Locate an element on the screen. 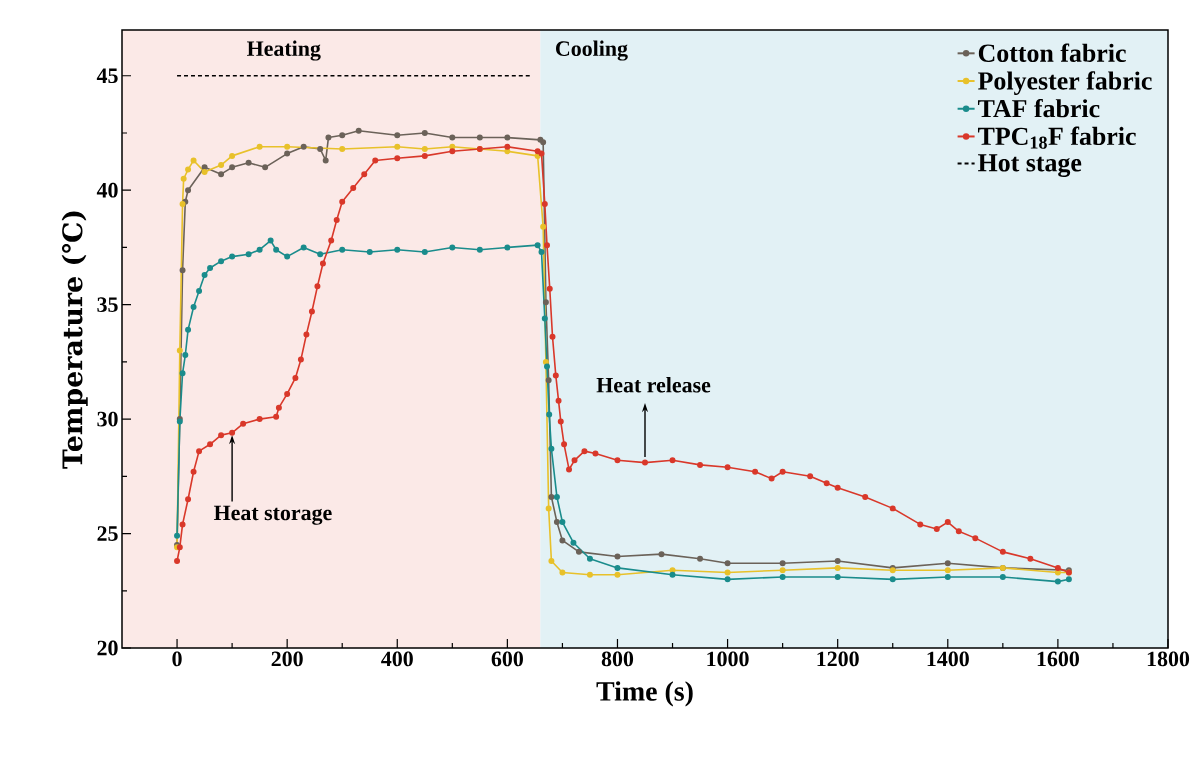 This screenshot has height=760, width=1202. y-tick-label: 45 is located at coordinates (107, 76).